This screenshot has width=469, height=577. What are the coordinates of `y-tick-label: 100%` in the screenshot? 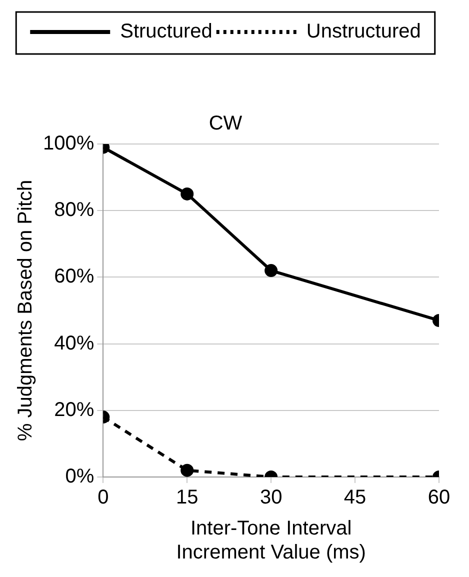 It's located at (68, 143).